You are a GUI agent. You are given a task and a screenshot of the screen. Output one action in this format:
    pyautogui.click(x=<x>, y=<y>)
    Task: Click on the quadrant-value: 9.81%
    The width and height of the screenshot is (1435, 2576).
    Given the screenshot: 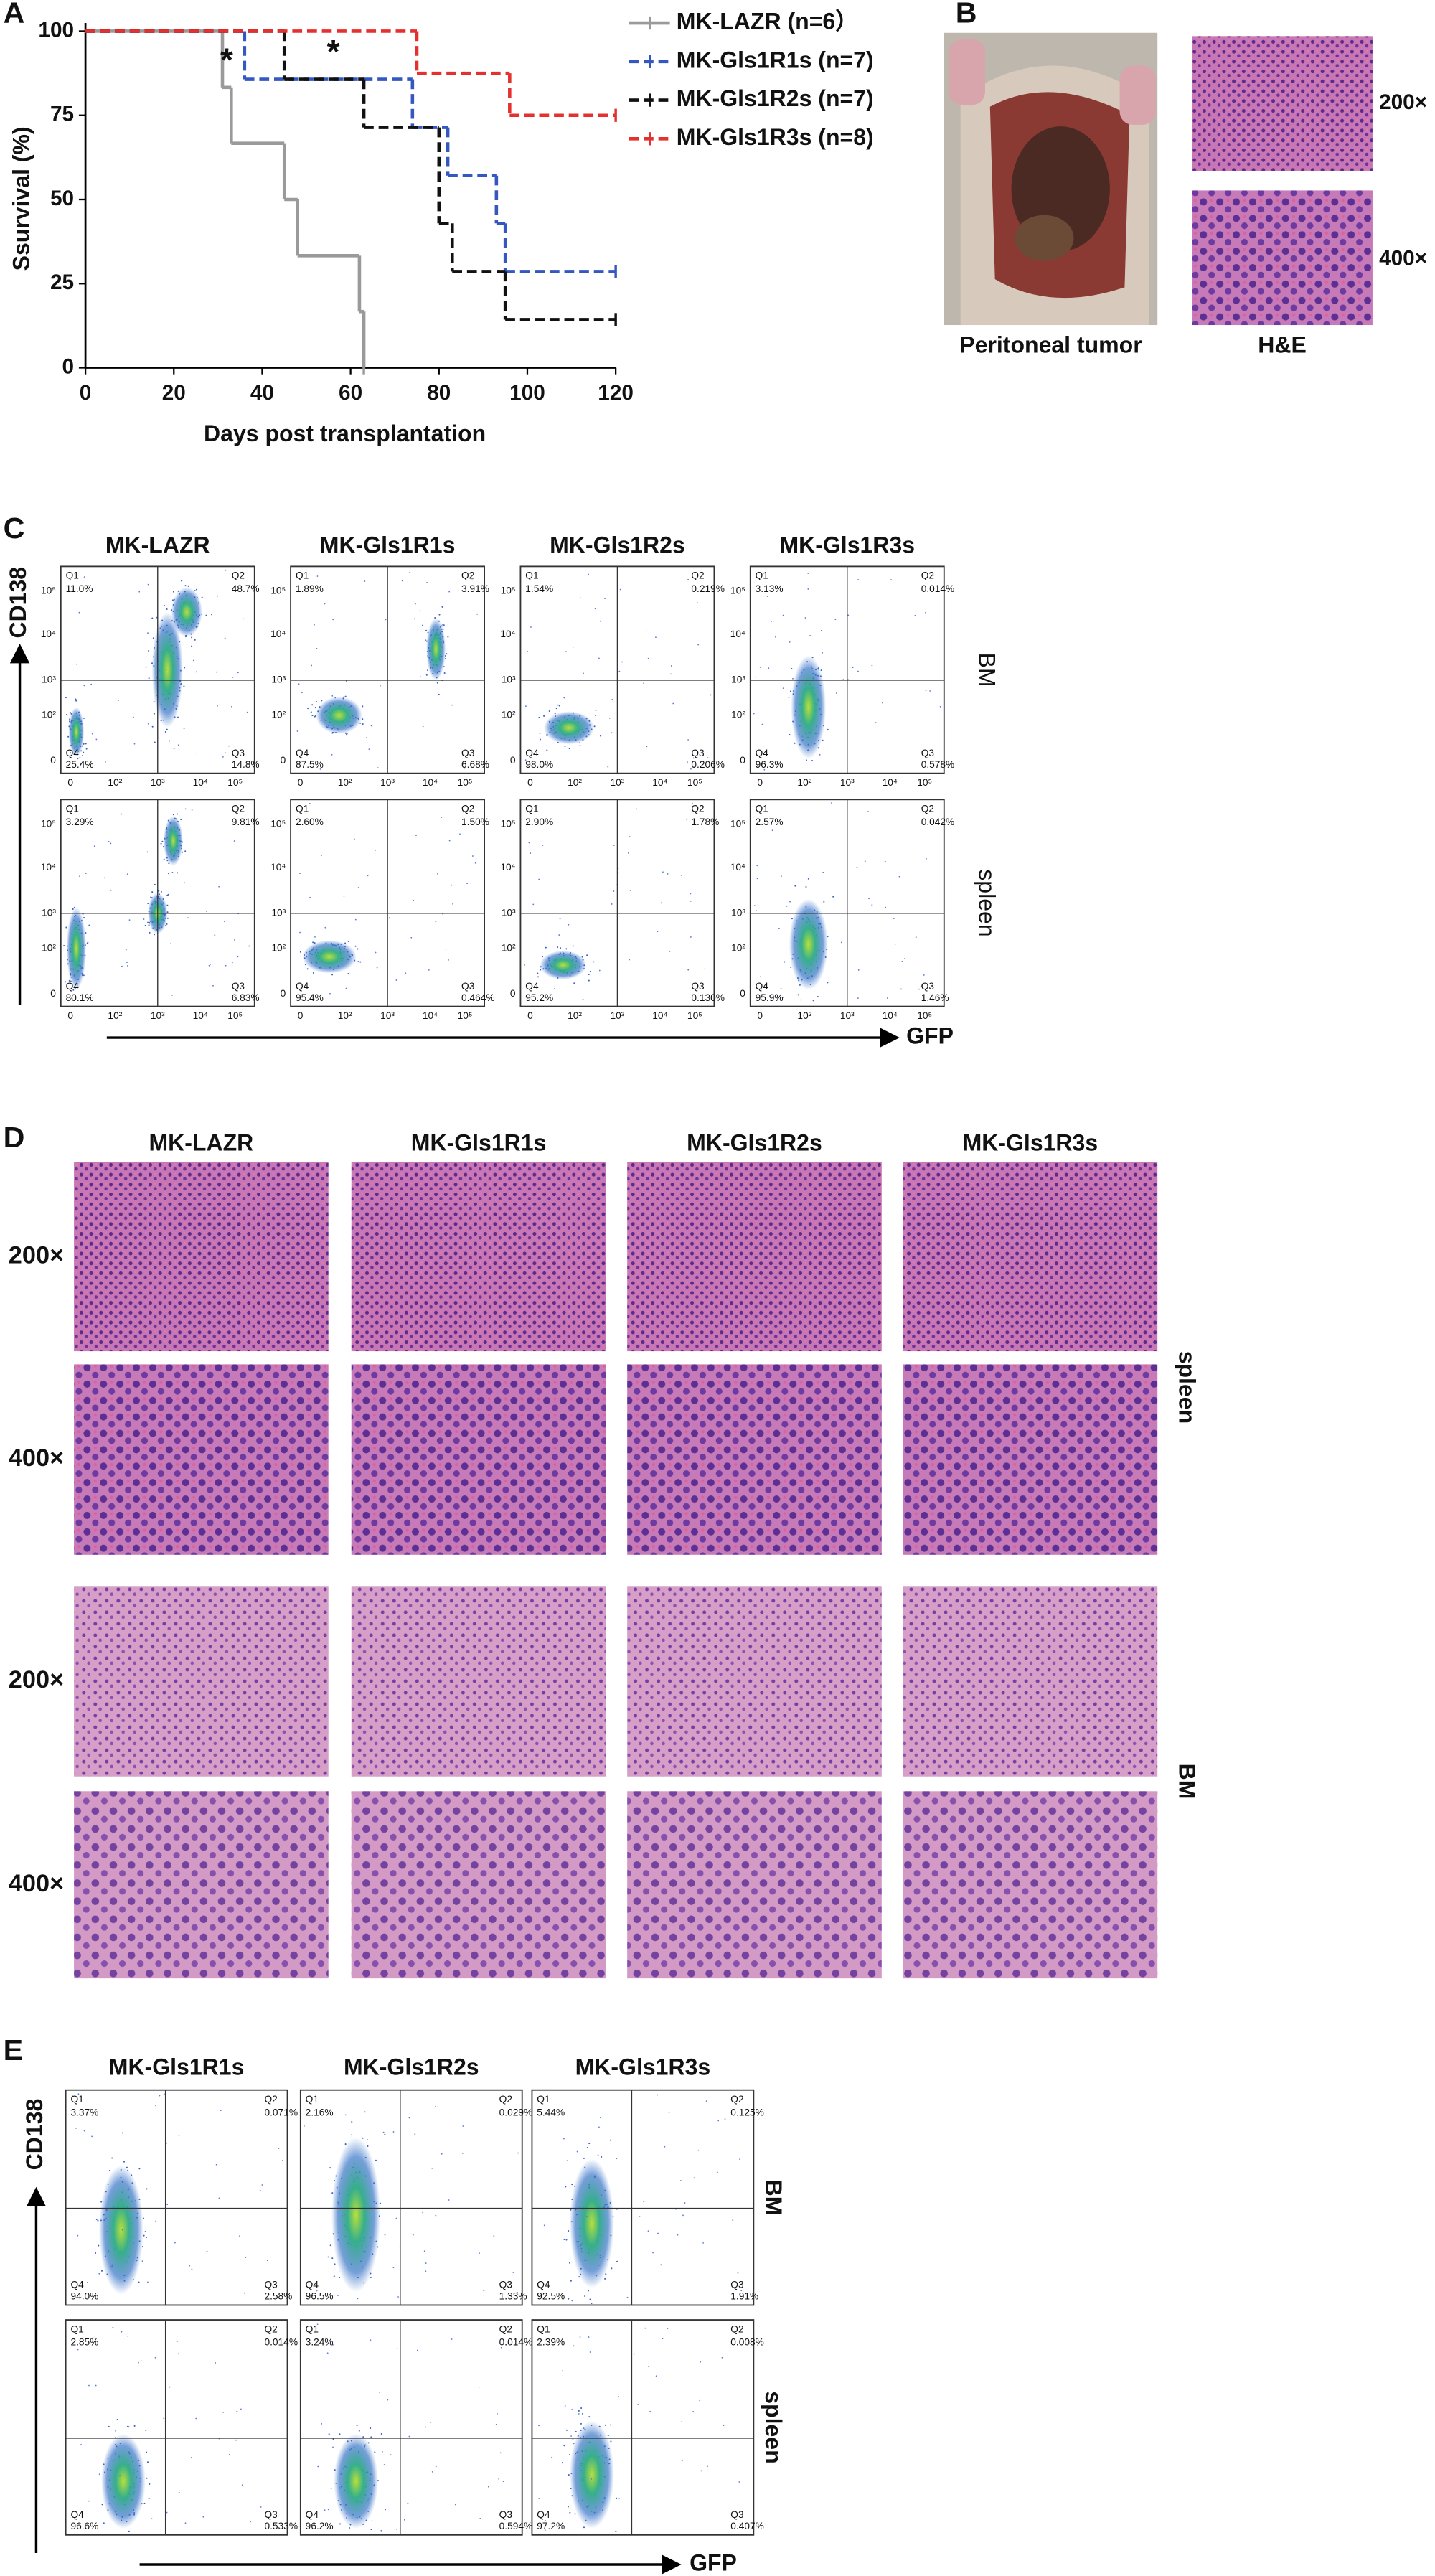 What is the action you would take?
    pyautogui.click(x=246, y=822)
    